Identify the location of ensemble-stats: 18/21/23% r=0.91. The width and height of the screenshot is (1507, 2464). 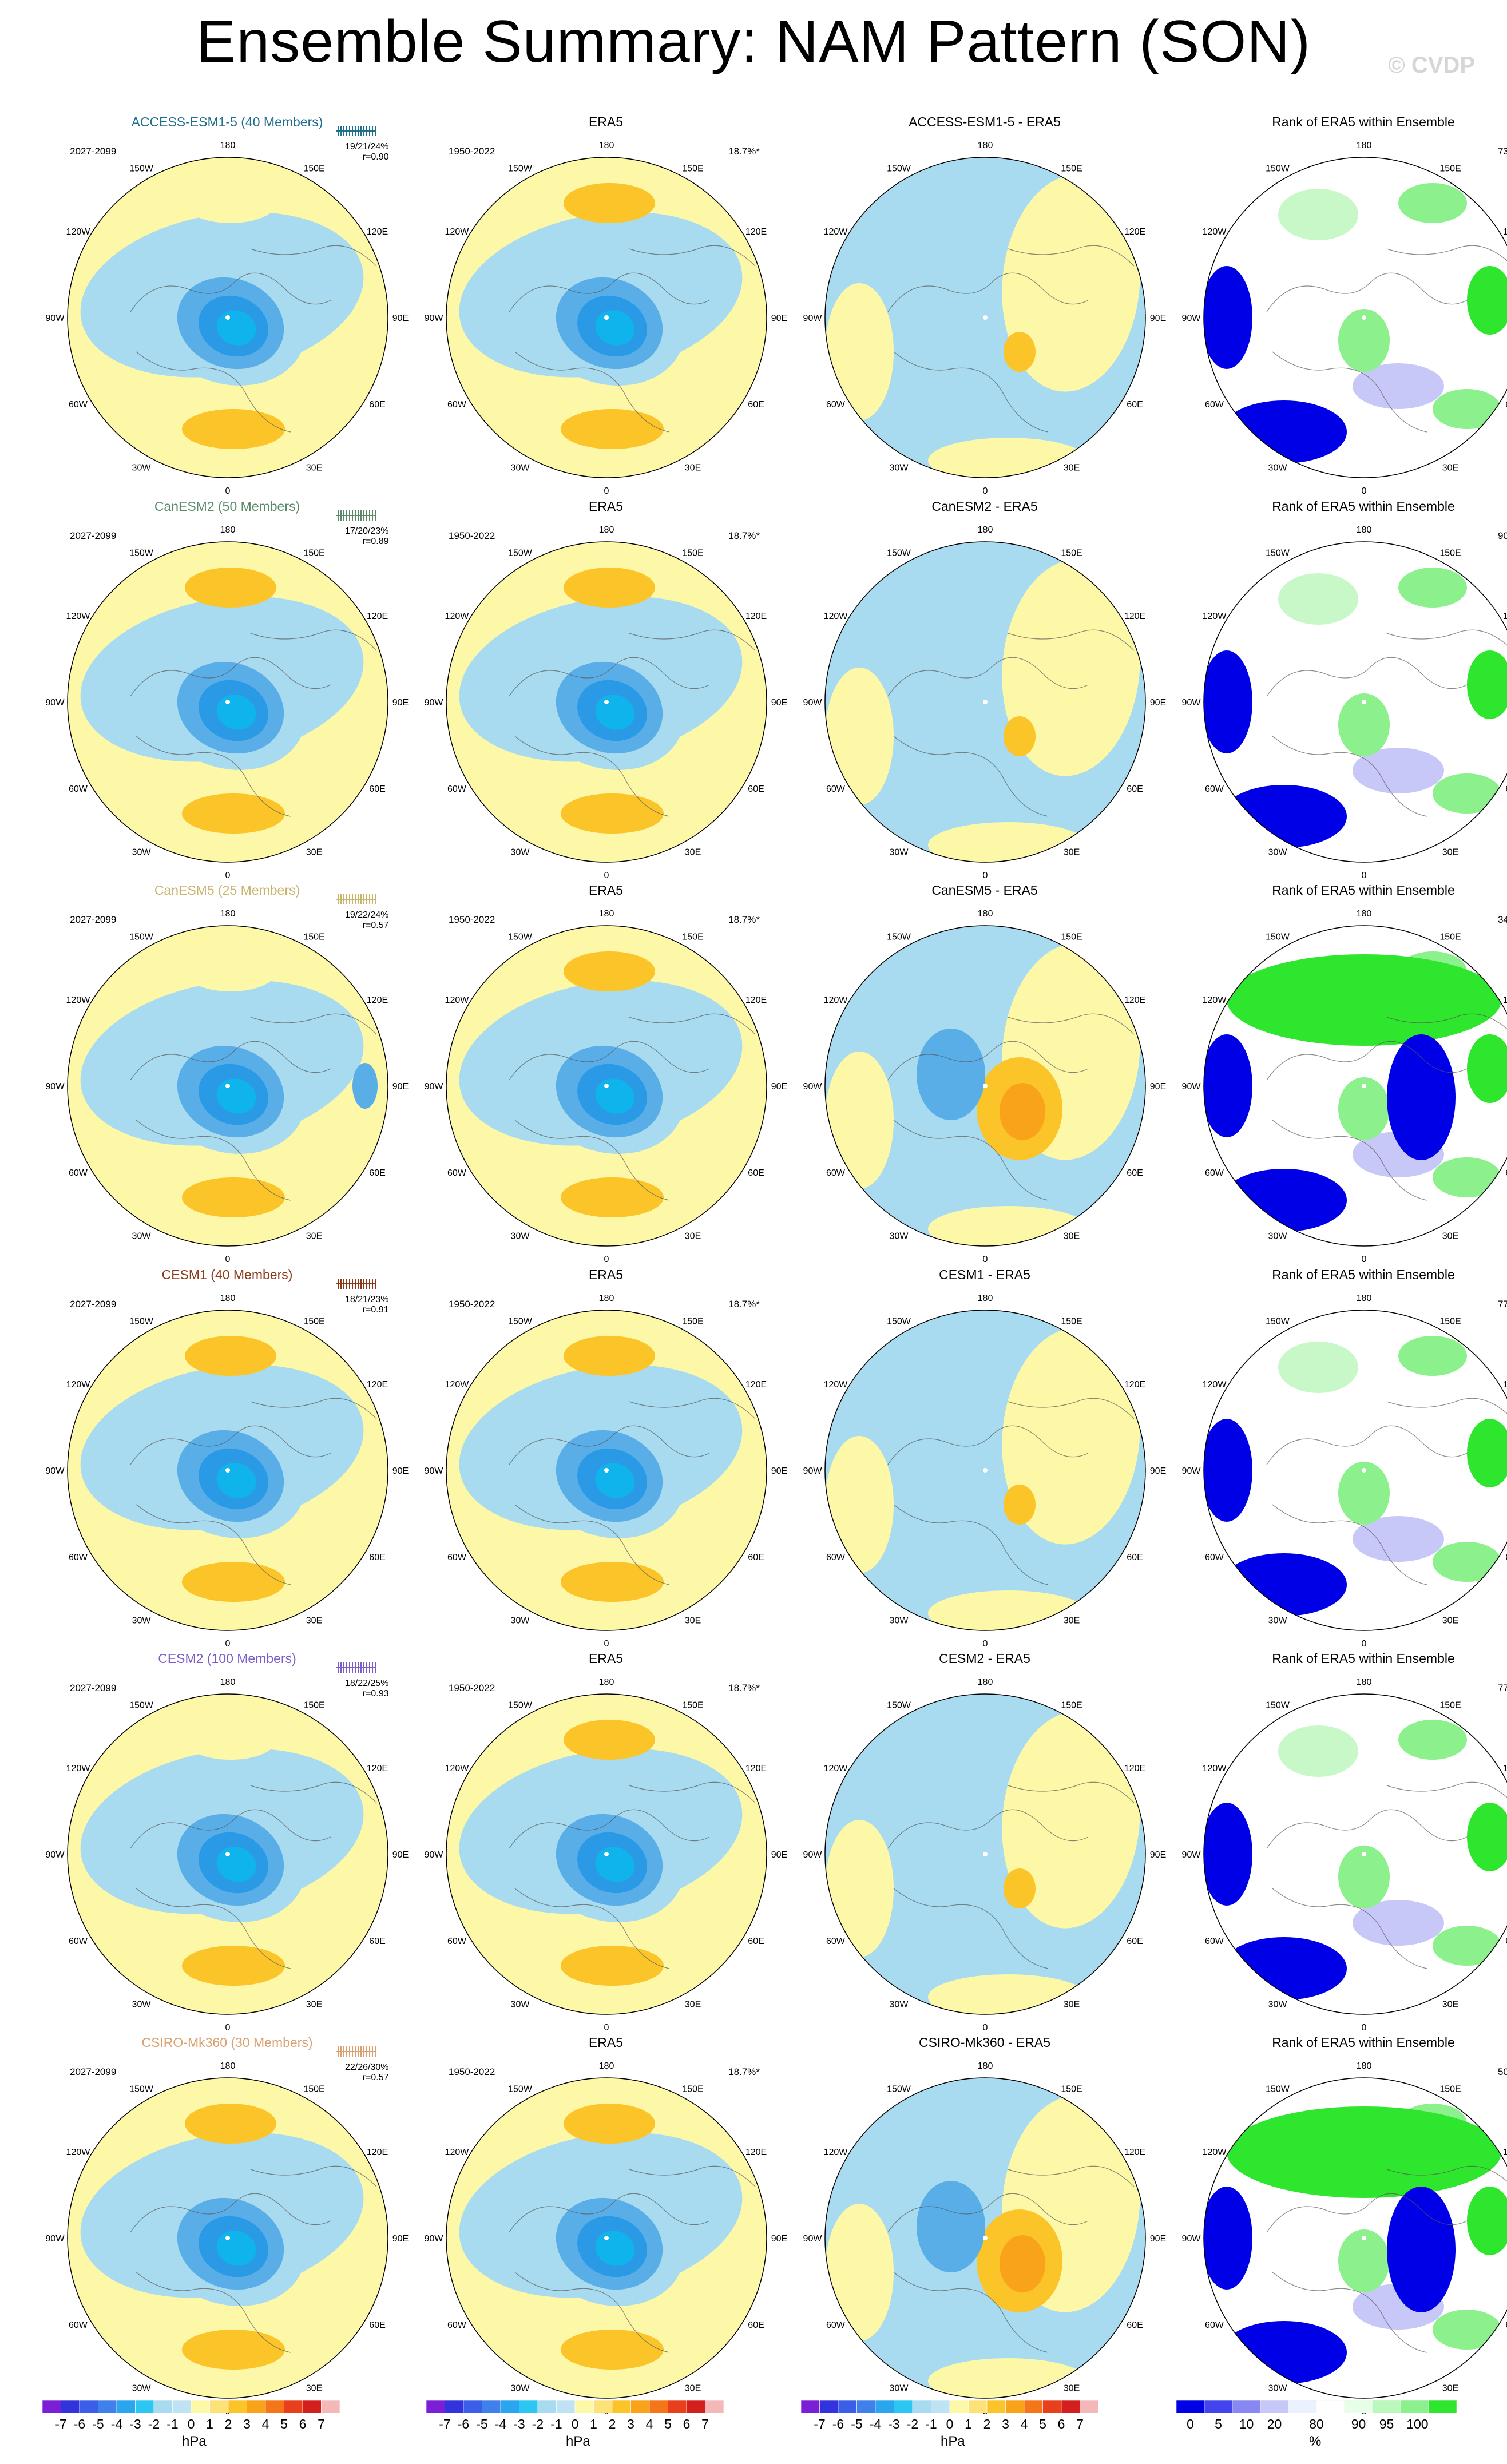
(367, 1305).